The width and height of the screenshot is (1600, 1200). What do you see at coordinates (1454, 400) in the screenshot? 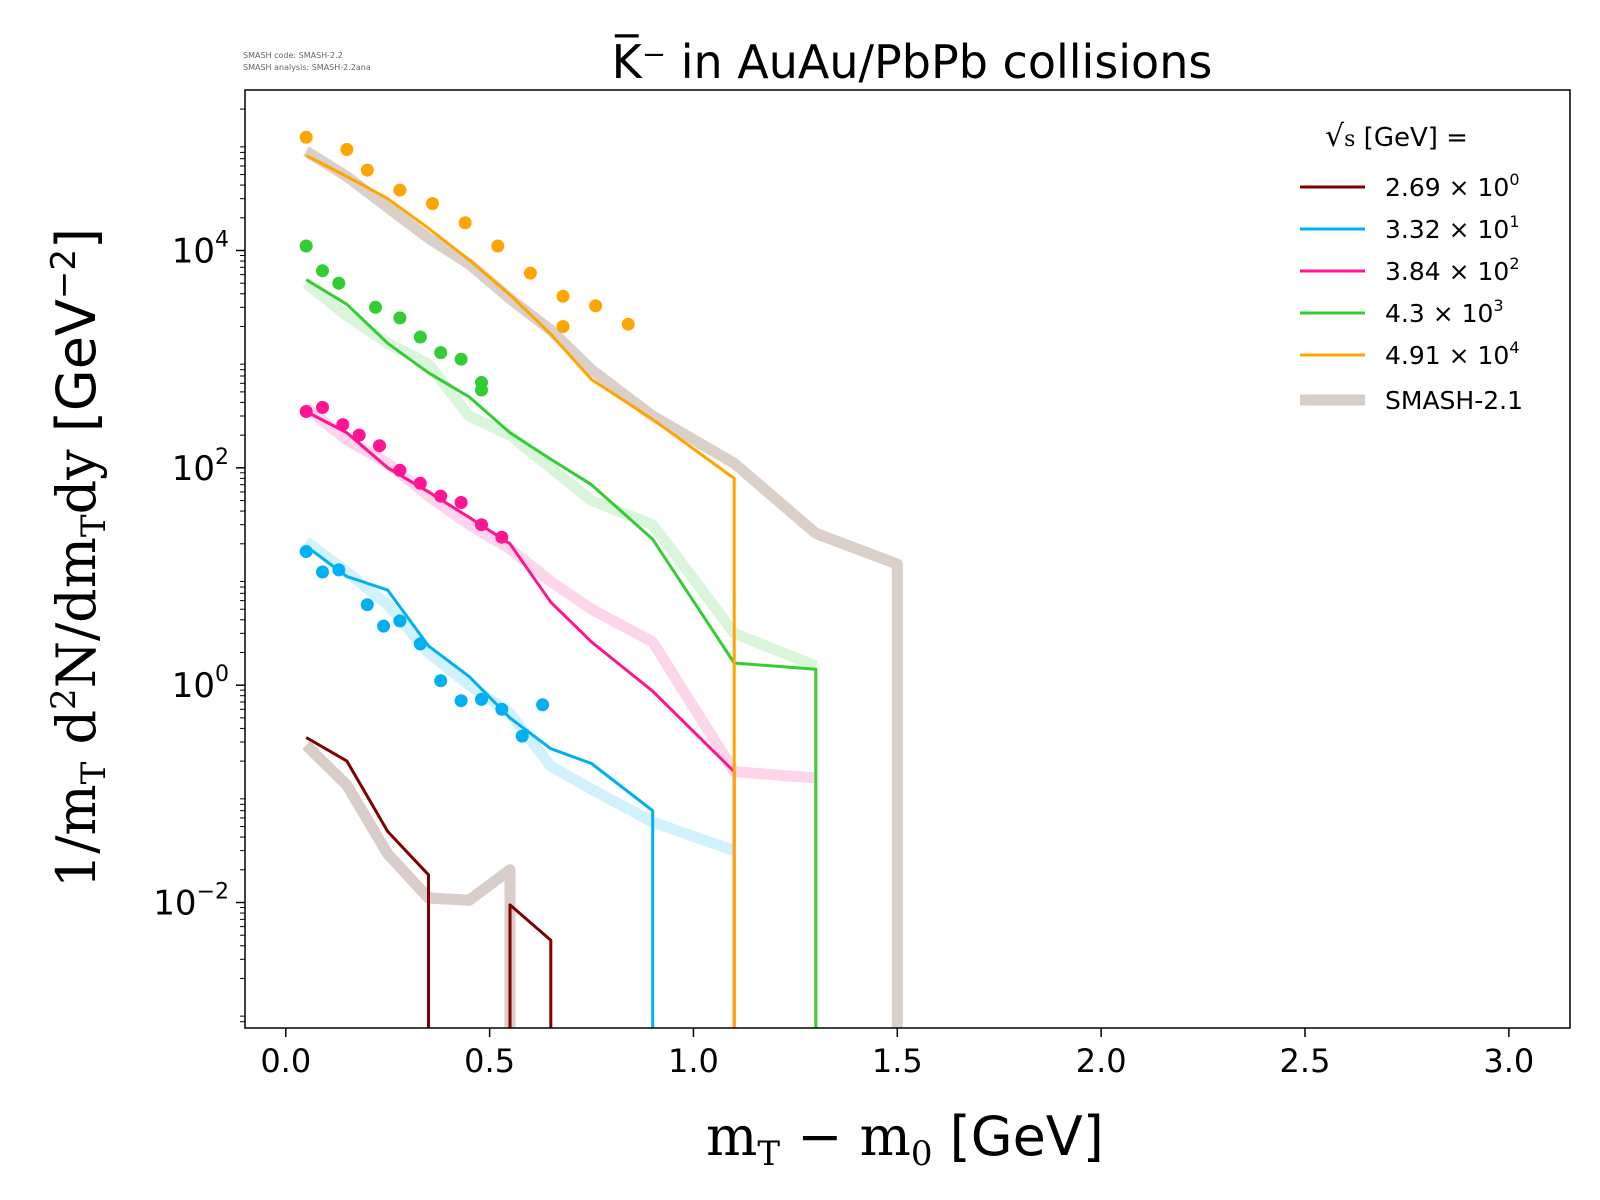
I see `legend-label-ref: SMASH-2.1` at bounding box center [1454, 400].